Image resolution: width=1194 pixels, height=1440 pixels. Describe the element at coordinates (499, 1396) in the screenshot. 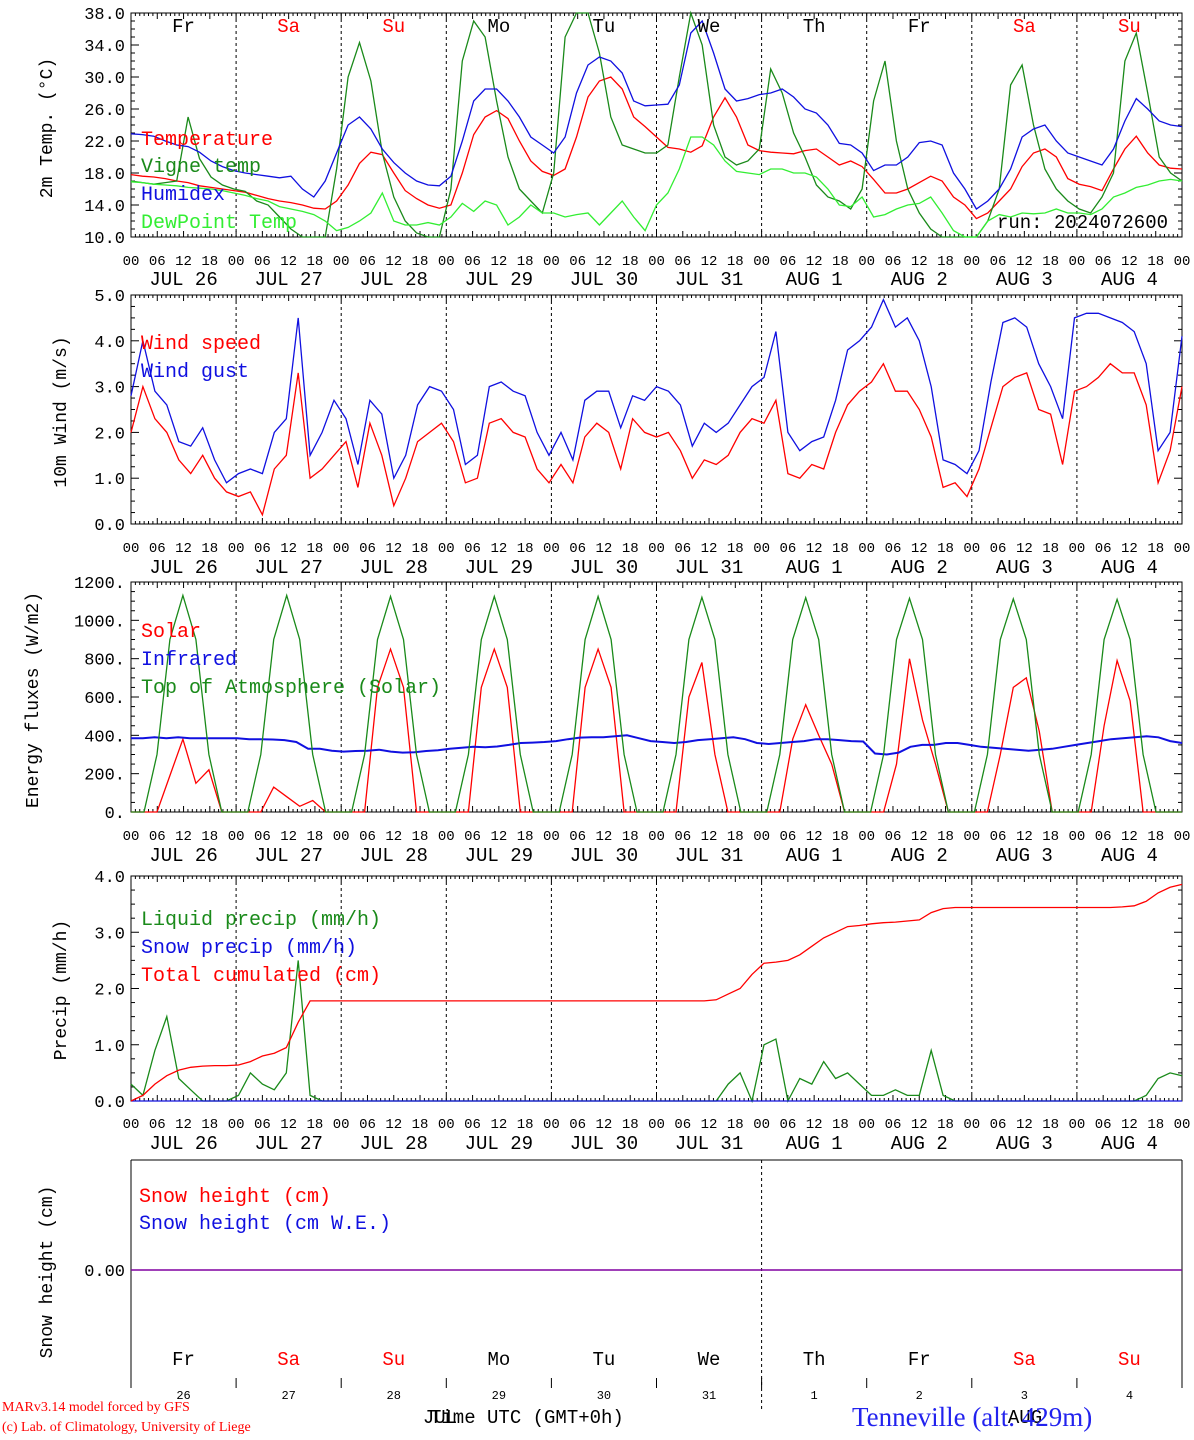

I see `day-number-label: 29` at that location.